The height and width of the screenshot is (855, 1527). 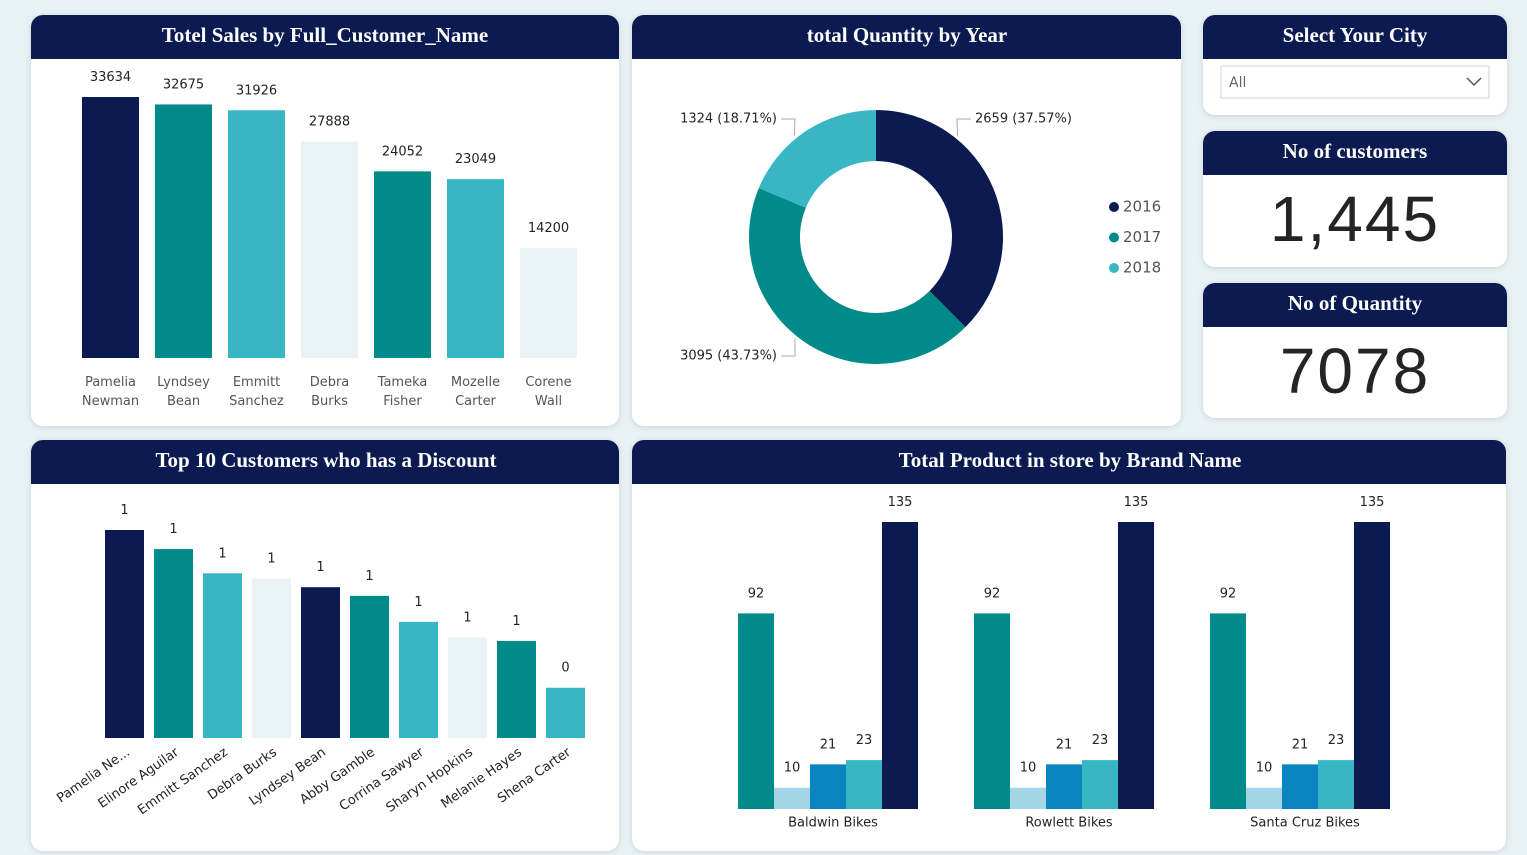 What do you see at coordinates (728, 356) in the screenshot?
I see `data-label: 3095 (43.73%)` at bounding box center [728, 356].